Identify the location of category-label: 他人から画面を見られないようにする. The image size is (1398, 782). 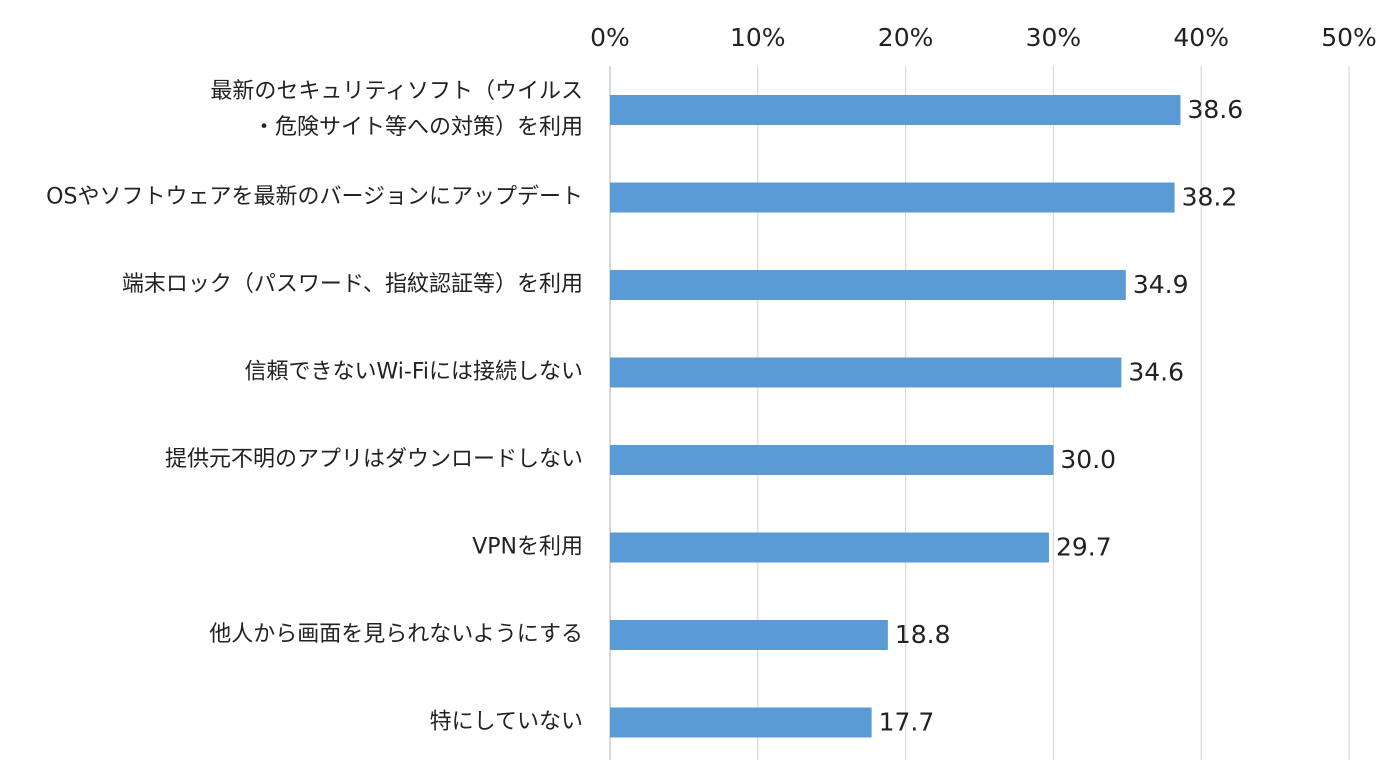
(396, 634).